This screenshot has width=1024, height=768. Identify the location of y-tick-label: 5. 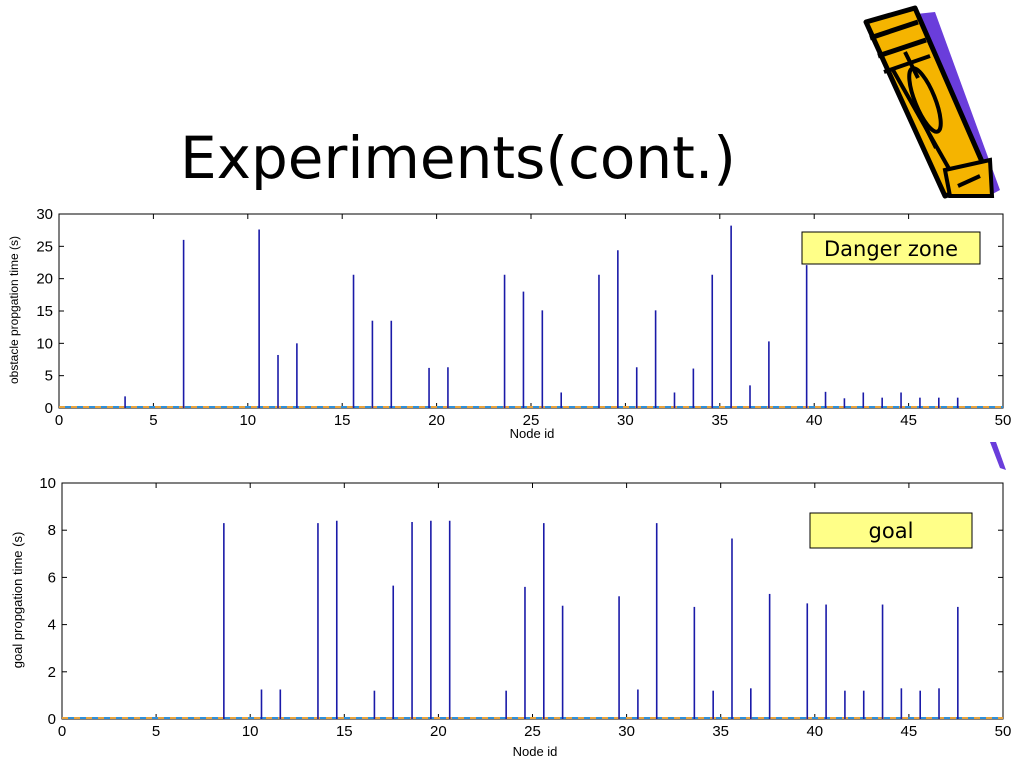
(49, 376).